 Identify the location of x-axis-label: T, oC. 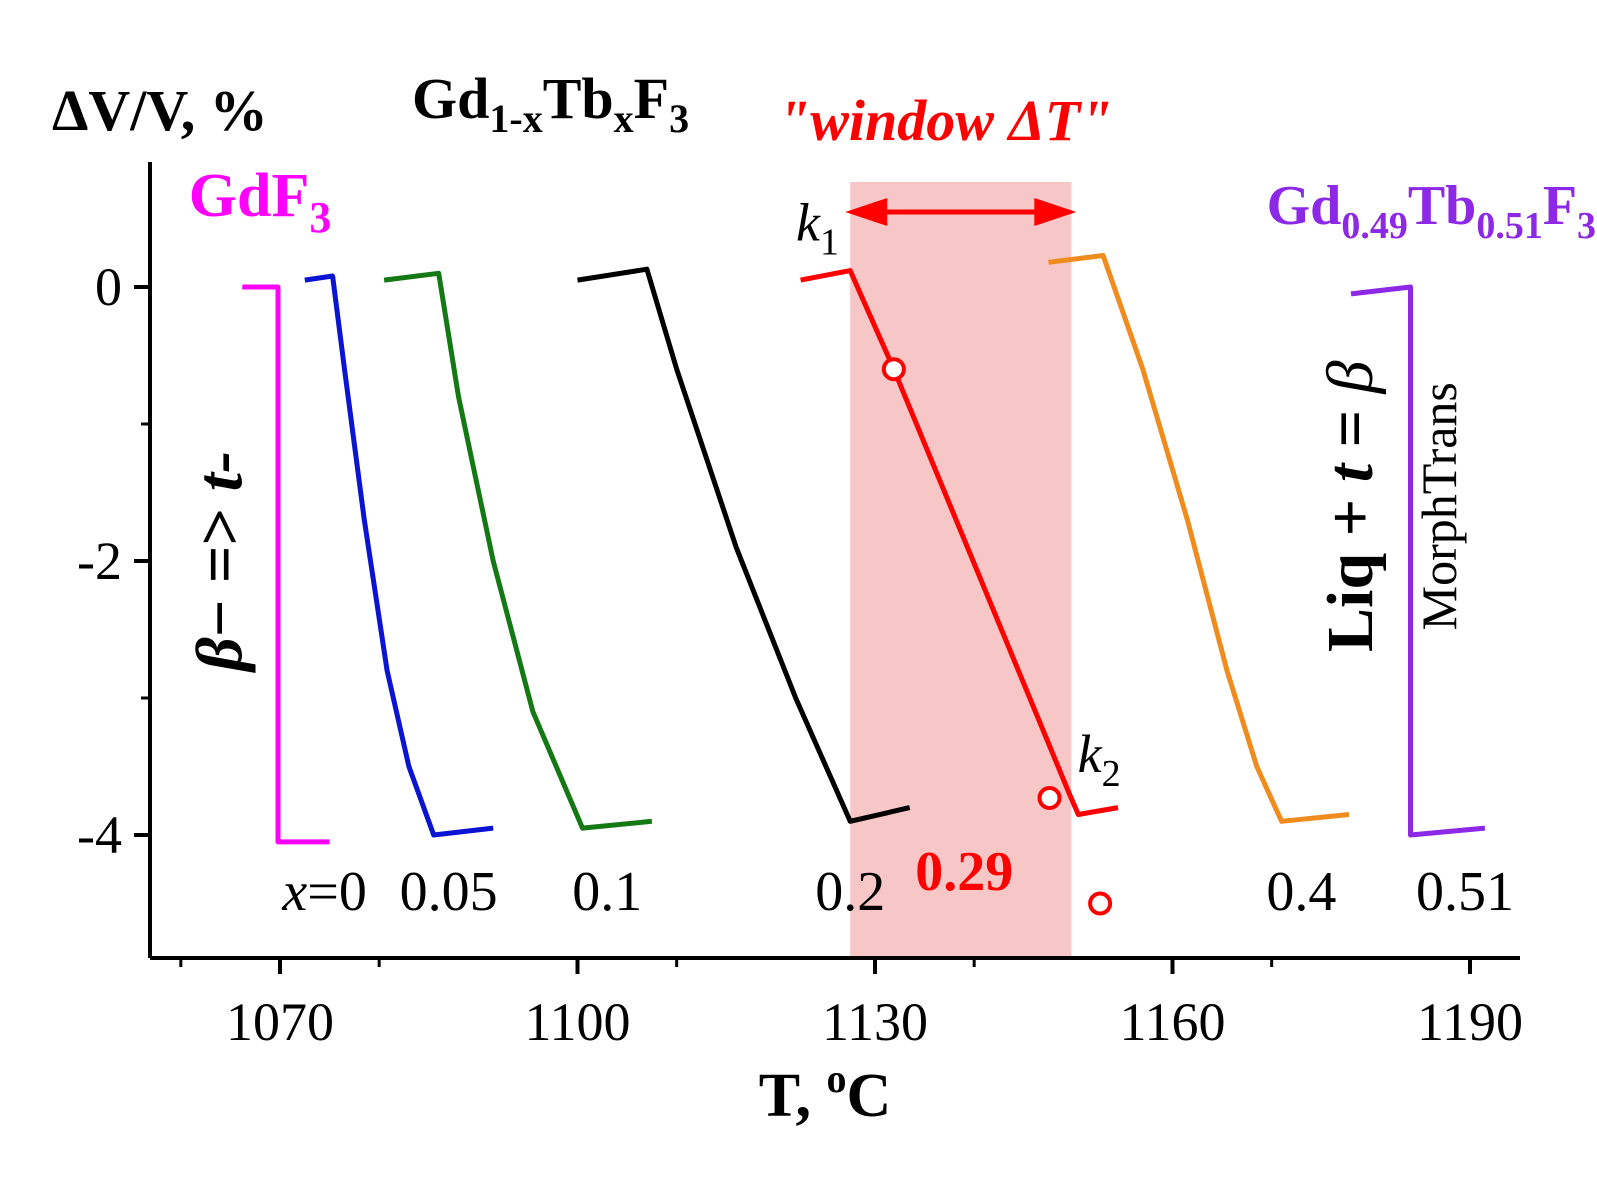
(825, 1093).